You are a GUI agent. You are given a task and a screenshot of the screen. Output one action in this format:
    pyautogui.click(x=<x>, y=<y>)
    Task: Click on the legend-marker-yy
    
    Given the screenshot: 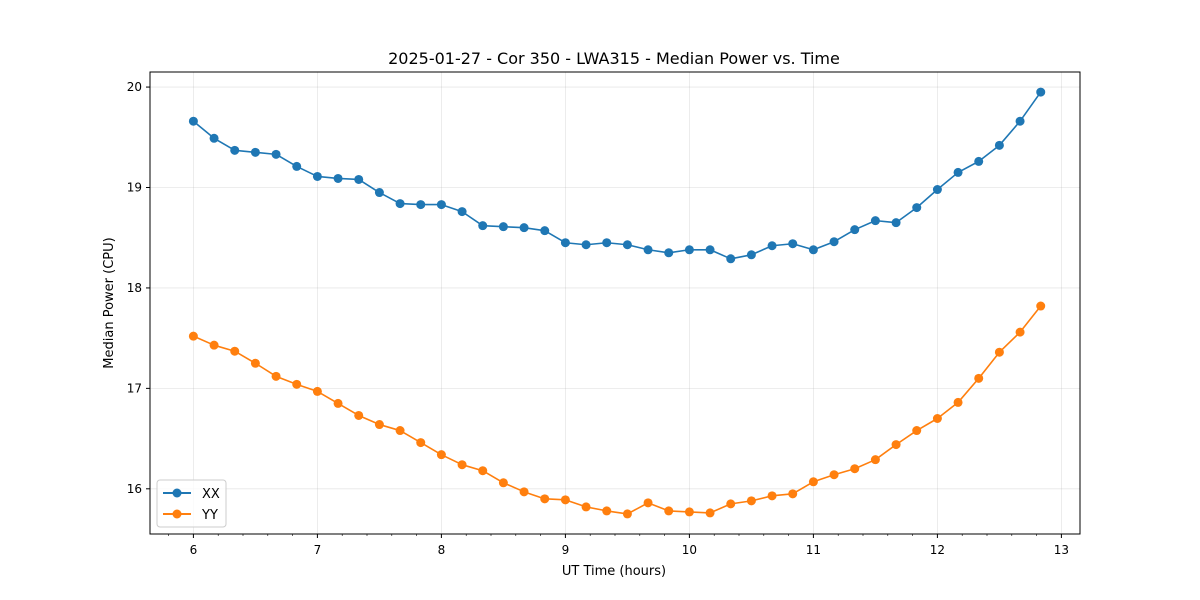 What is the action you would take?
    pyautogui.click(x=177, y=514)
    